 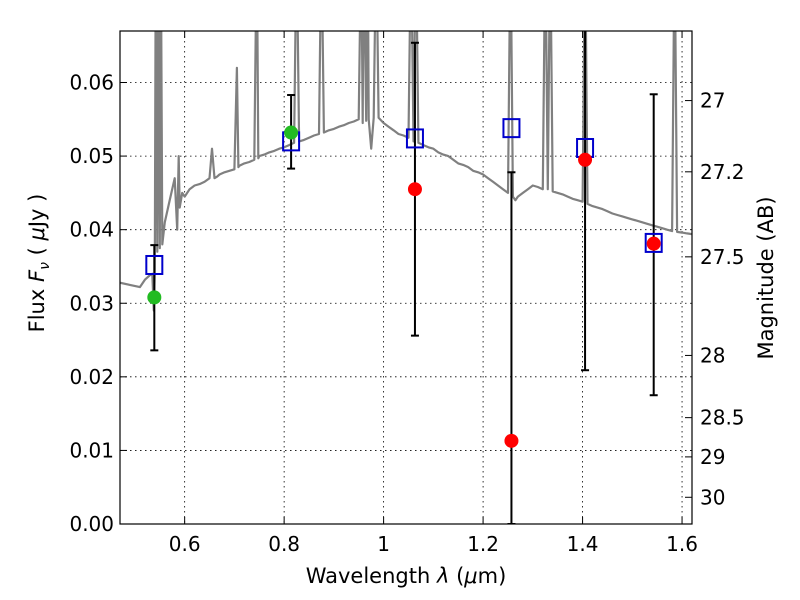 I want to click on y2-tick-label: 30, so click(x=712, y=497).